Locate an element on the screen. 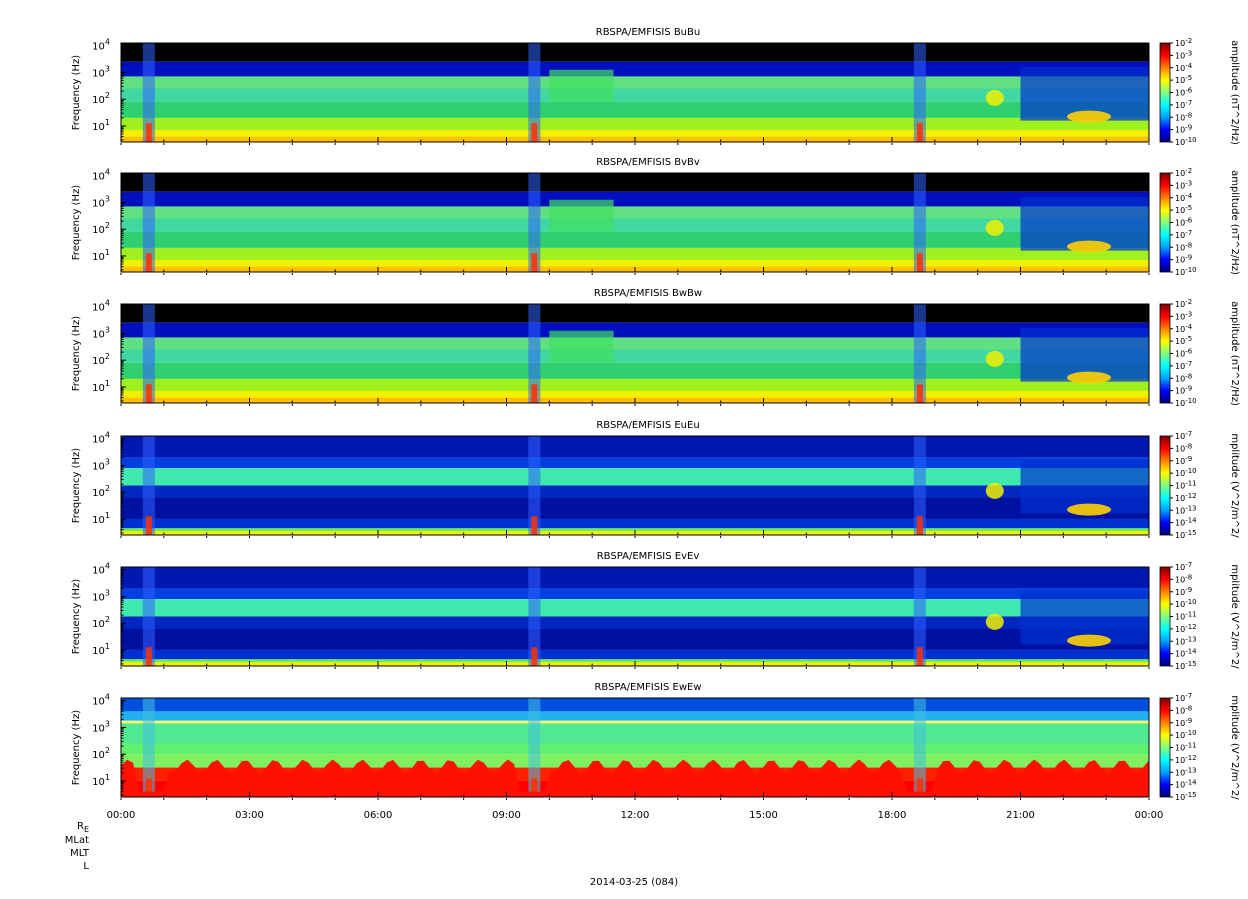  colorbar-tick-label: 10⁻¹⁵ is located at coordinates (1186, 796).